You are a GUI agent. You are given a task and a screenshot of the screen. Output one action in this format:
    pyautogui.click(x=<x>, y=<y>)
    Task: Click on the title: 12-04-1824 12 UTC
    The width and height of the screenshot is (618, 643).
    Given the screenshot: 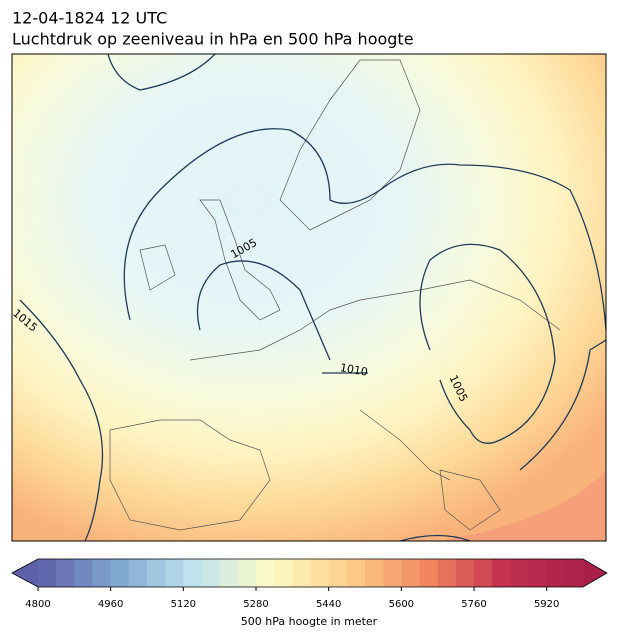 What is the action you would take?
    pyautogui.click(x=89, y=18)
    